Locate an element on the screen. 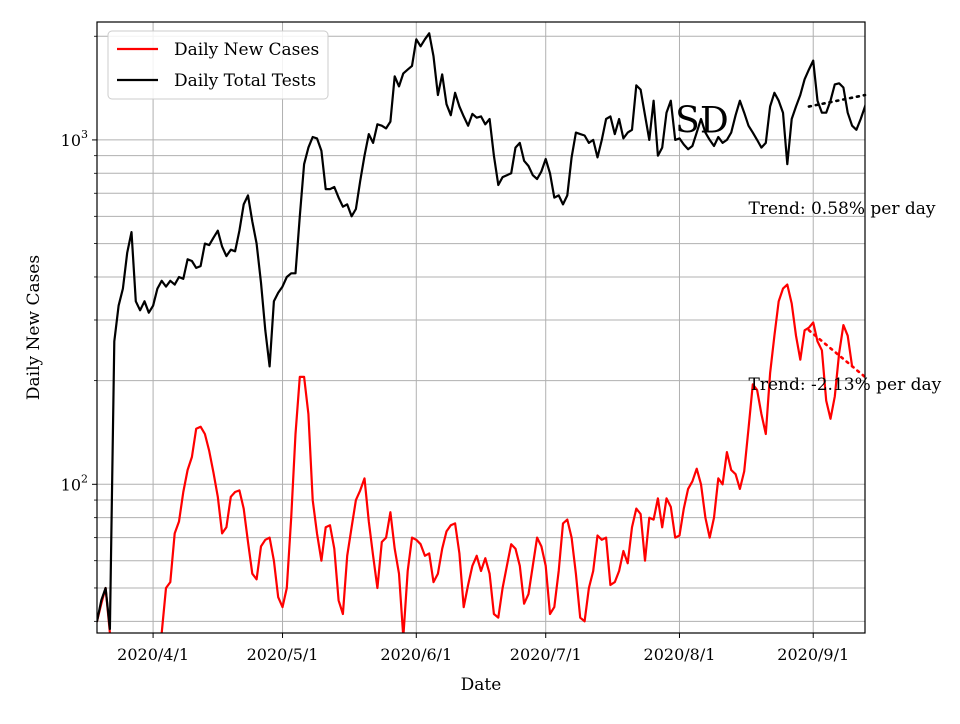  y-axis-ticks: 10² 10³ is located at coordinates (79, 328).